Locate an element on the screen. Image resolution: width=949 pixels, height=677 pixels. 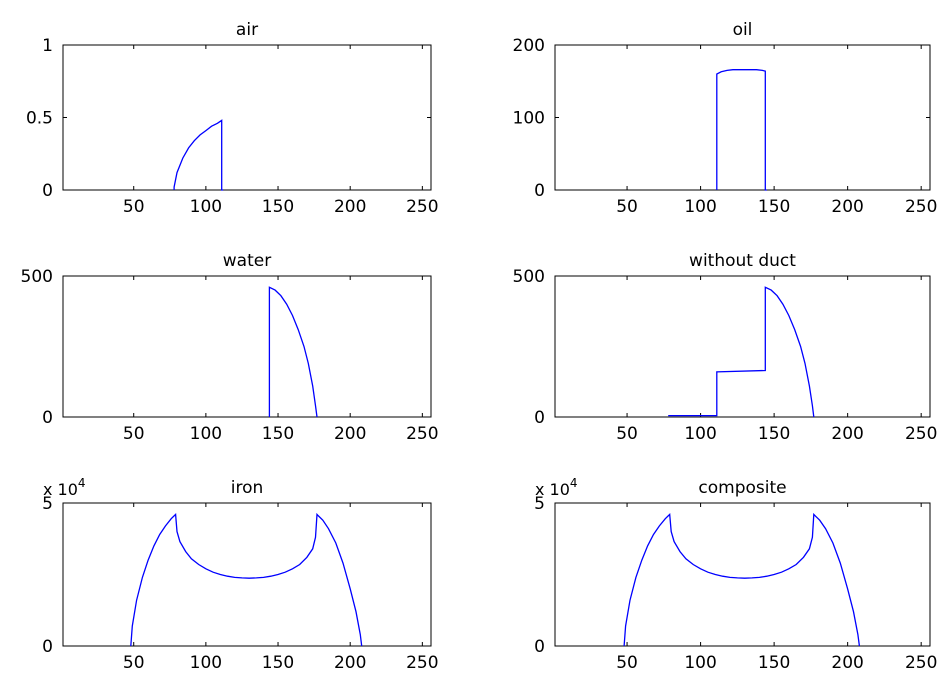
subplot-water: 50 100 150 200 250 0 500 water is located at coordinates (230, 347).